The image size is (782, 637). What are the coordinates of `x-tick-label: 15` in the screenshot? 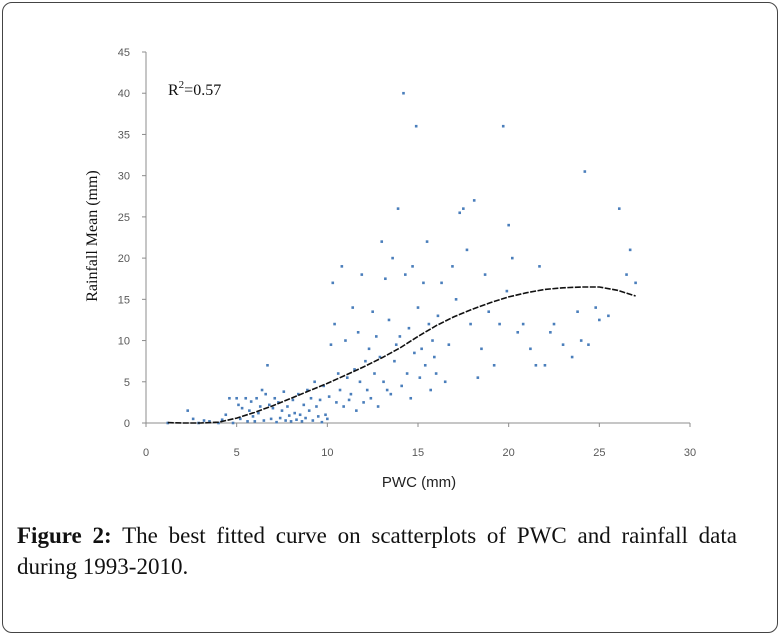 It's located at (418, 453).